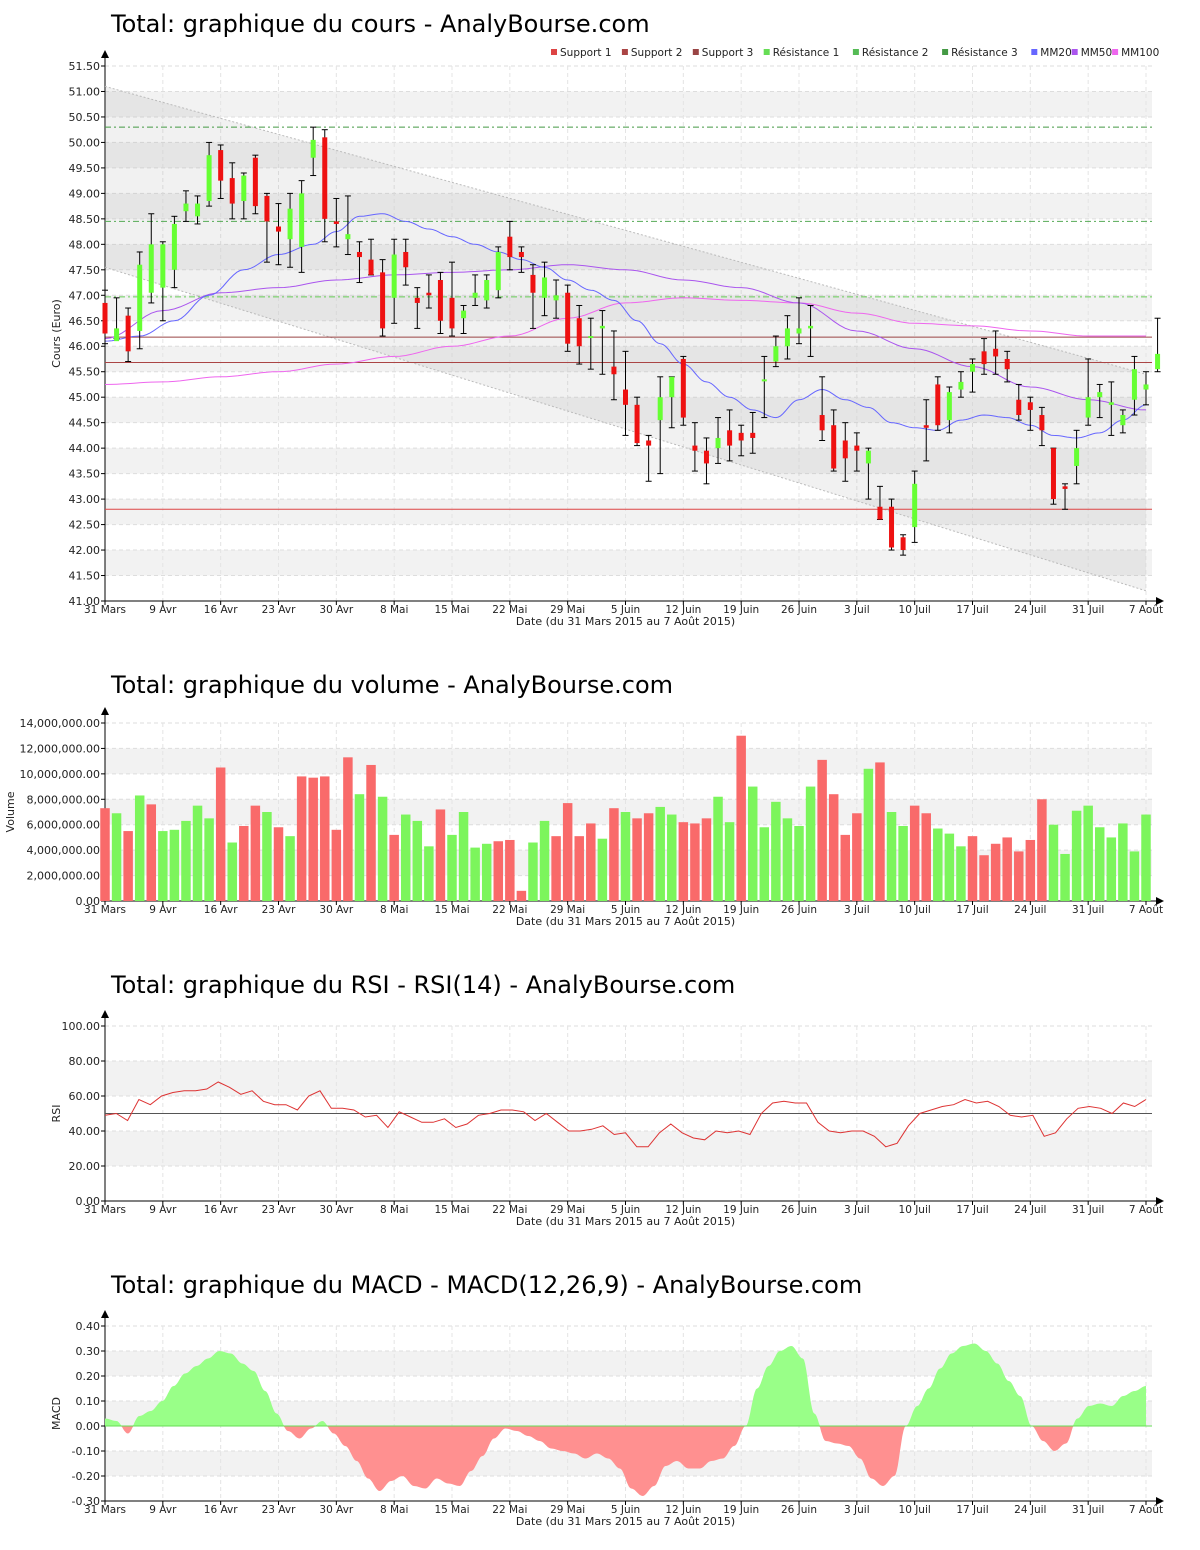 This screenshot has width=1200, height=1550. I want to click on y-tick-label: 0.30, so click(88, 1351).